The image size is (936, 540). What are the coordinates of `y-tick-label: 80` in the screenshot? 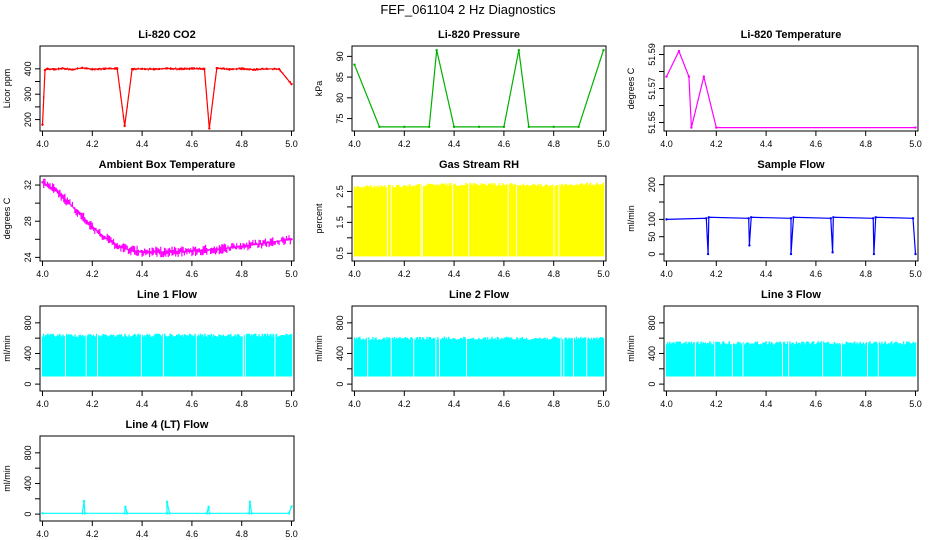 It's located at (340, 98).